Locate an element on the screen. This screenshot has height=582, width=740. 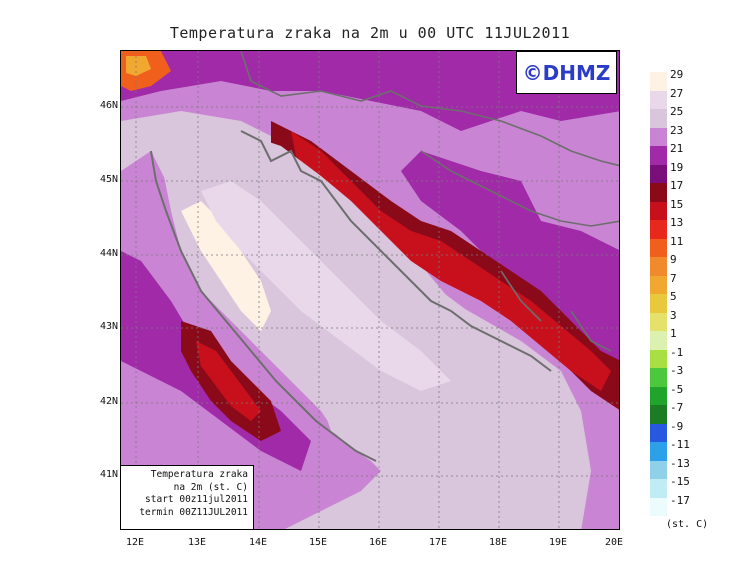
lon-label-19e: 19E is located at coordinates (558, 542).